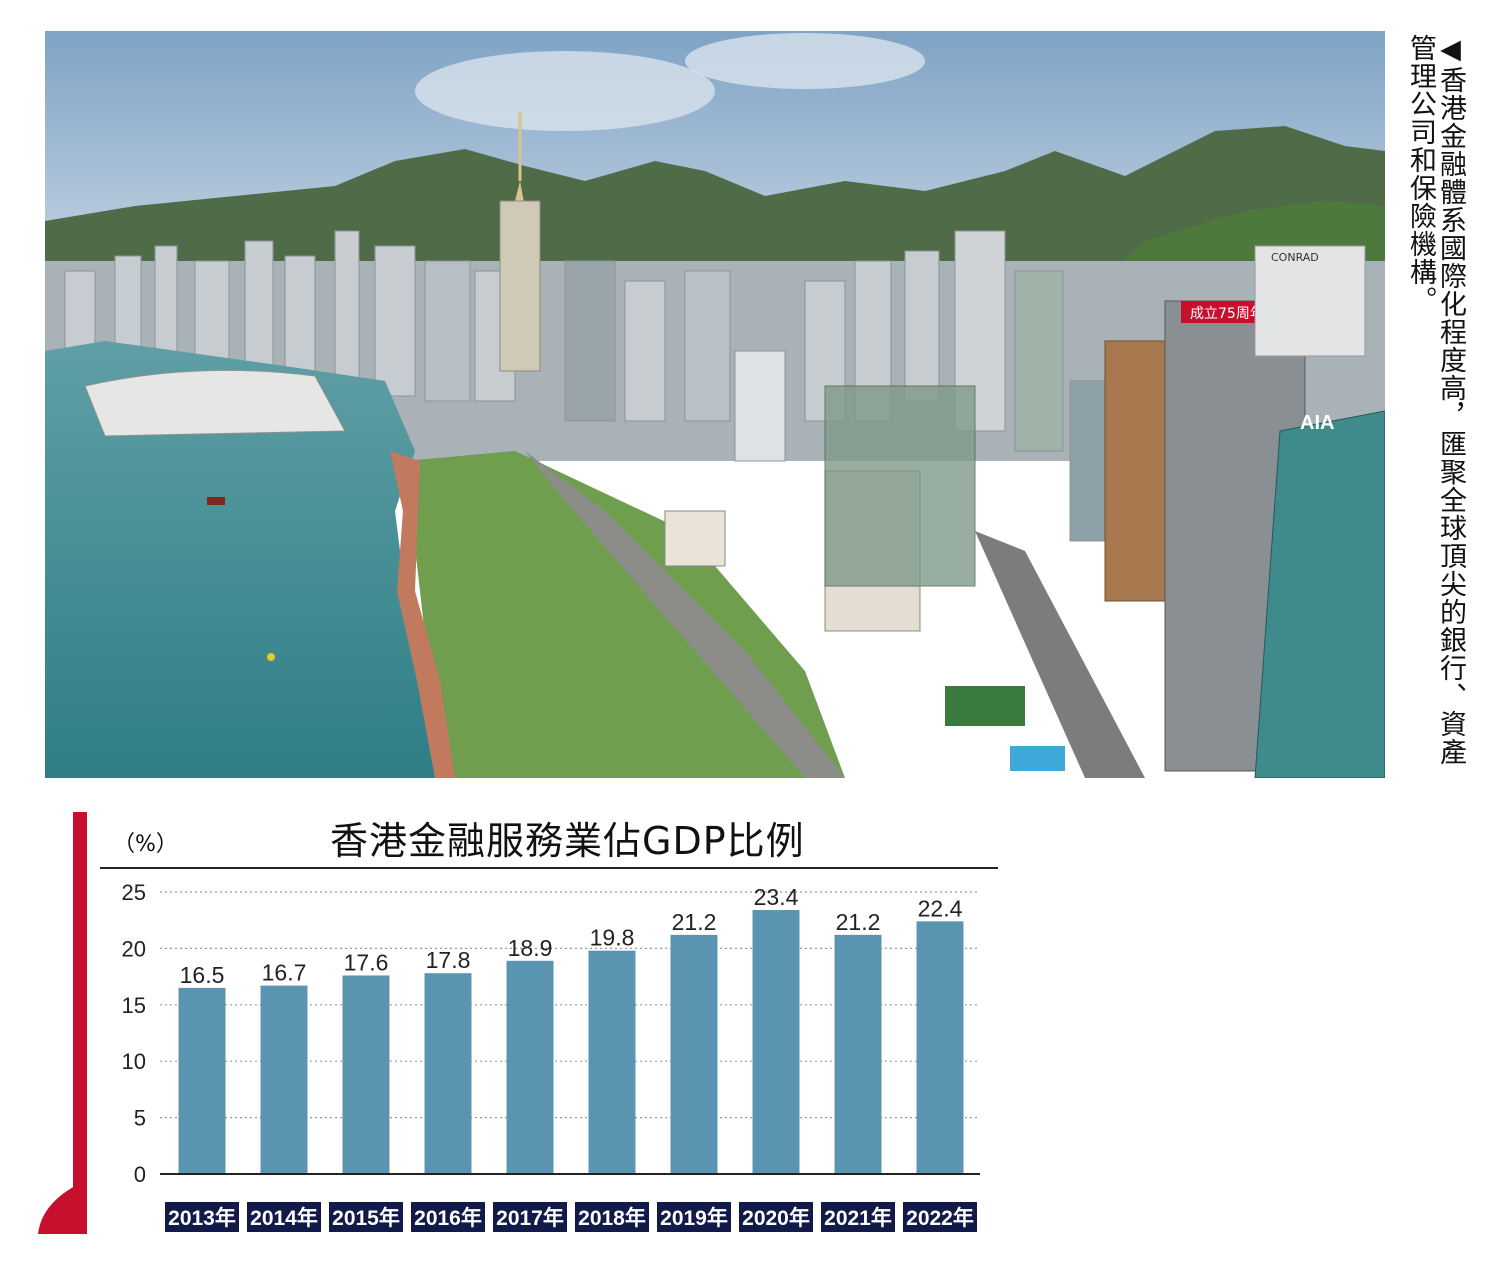 This screenshot has width=1500, height=1261. I want to click on y-axis-ticks: 0 5 10 15 20 25, so click(134, 1033).